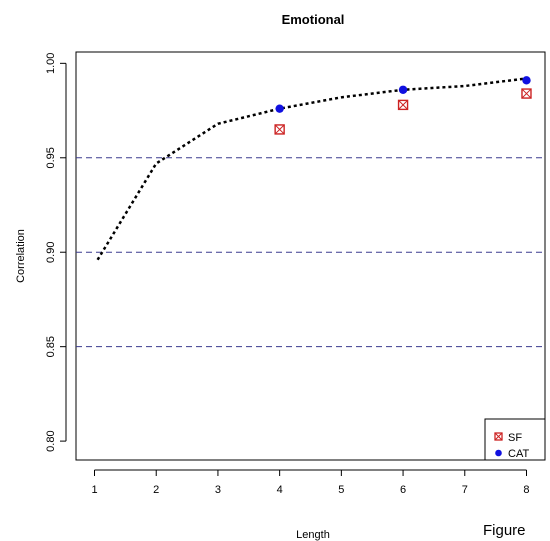 Image resolution: width=550 pixels, height=541 pixels. What do you see at coordinates (526, 490) in the screenshot?
I see `x-tick-label: 8` at bounding box center [526, 490].